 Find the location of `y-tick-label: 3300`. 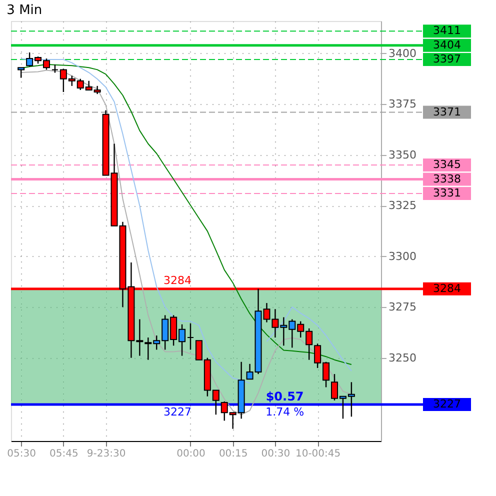

y-tick-label: 3300 is located at coordinates (402, 256).